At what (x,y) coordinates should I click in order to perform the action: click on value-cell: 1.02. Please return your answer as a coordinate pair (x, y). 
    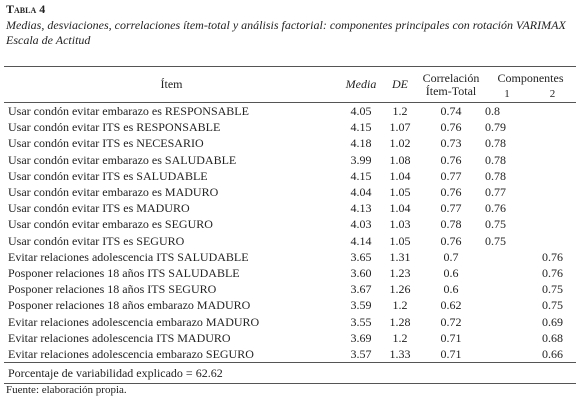
    Looking at the image, I should click on (400, 143).